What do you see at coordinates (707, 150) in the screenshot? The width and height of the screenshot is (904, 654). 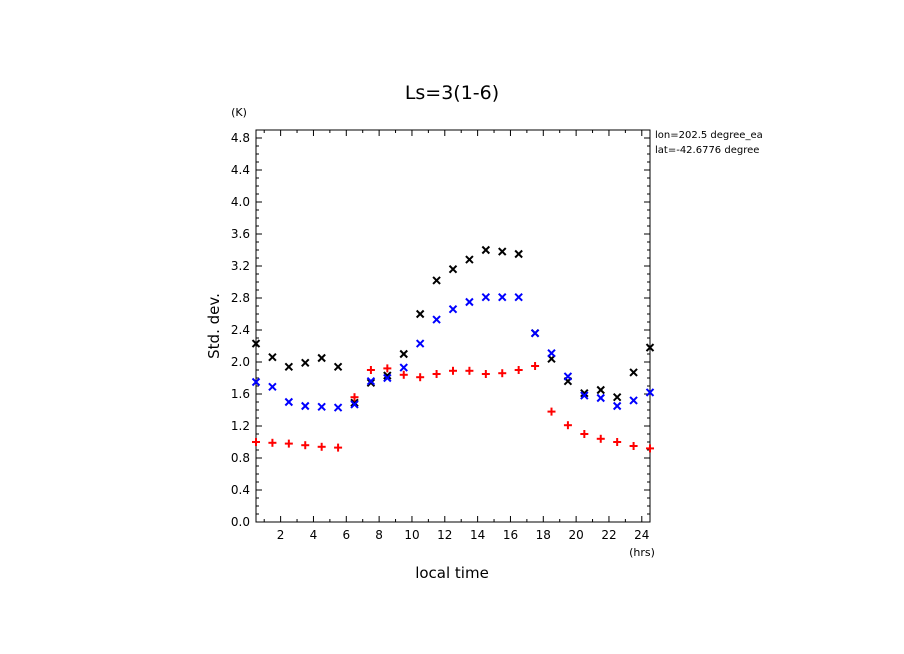 I see `annotation-lat: lat=-42.6776 degree` at bounding box center [707, 150].